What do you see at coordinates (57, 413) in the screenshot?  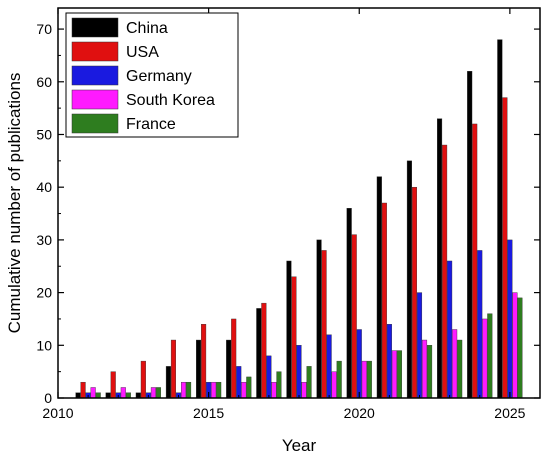 I see `x-tick-label: 2010` at bounding box center [57, 413].